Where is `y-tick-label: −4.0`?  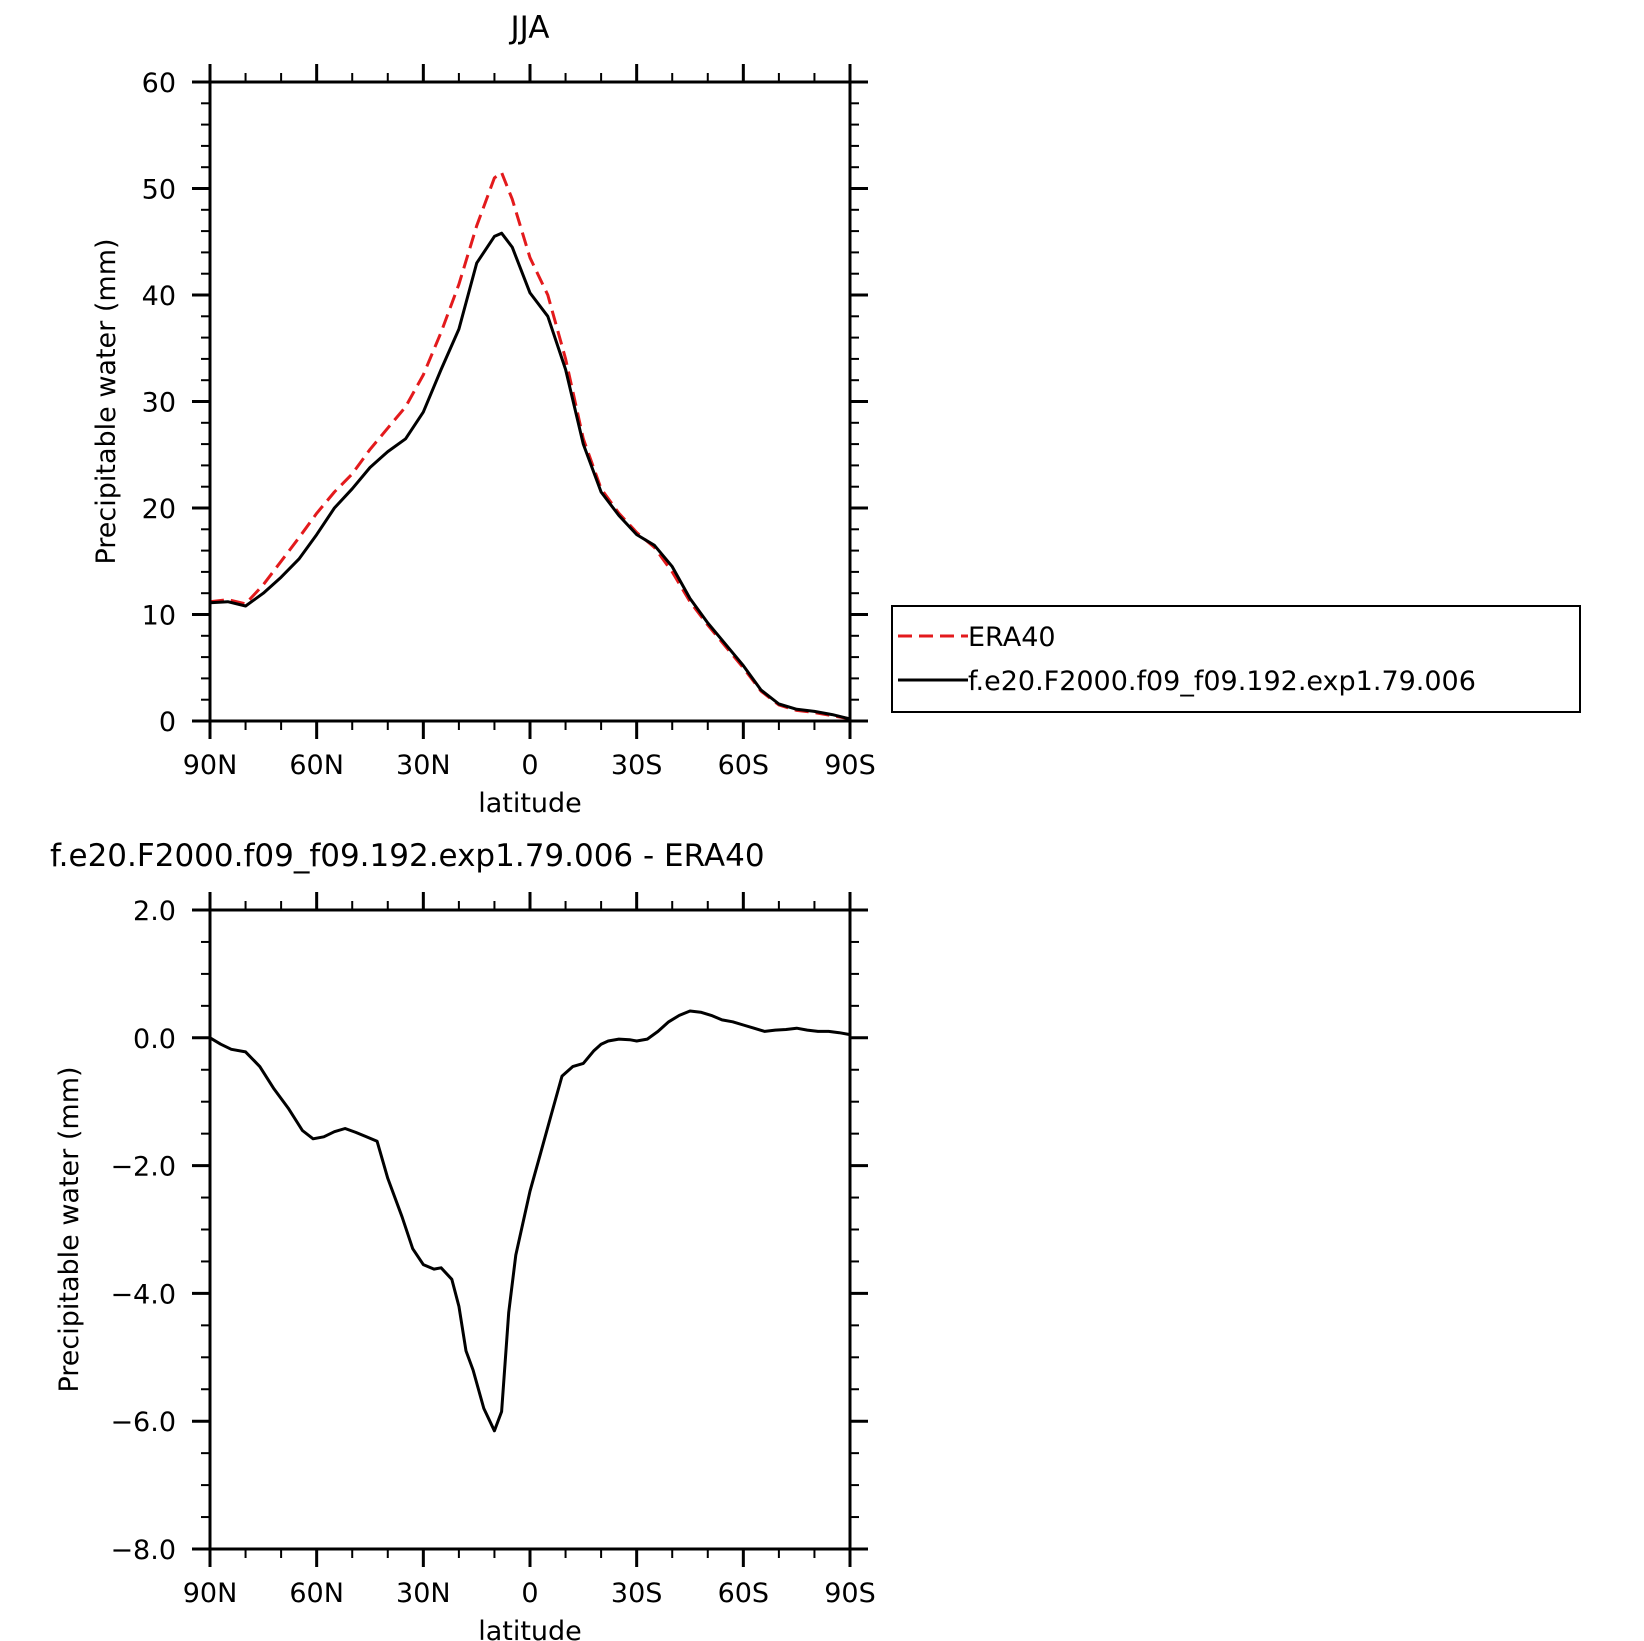 y-tick-label: −4.0 is located at coordinates (143, 1294).